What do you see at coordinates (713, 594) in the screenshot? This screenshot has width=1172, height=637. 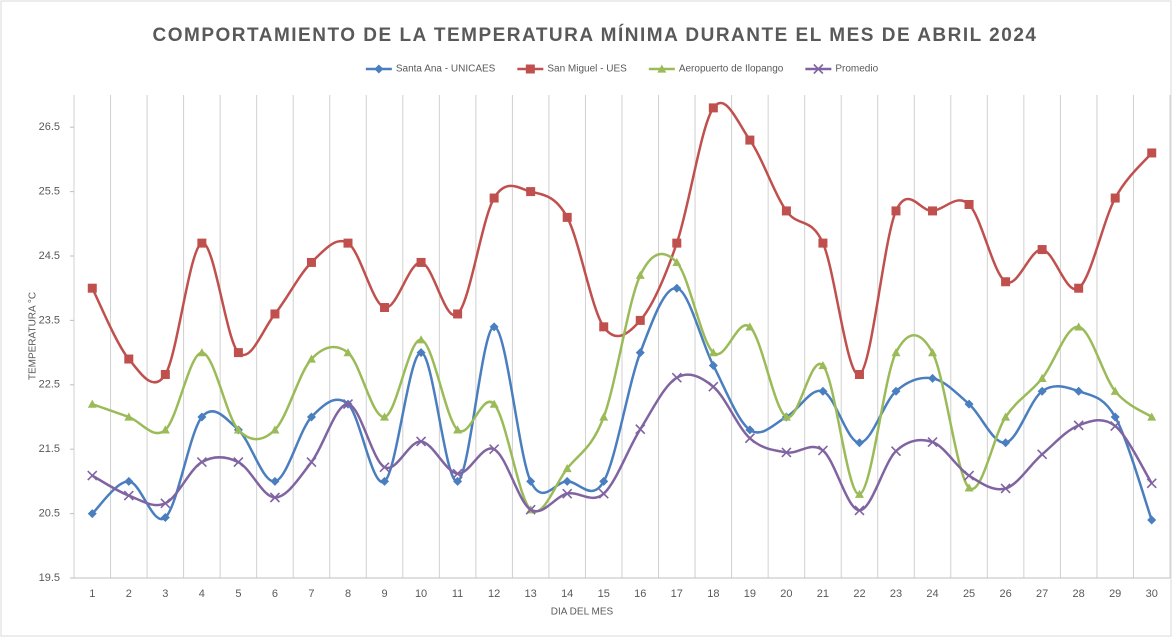 I see `x-tick-label: 18` at bounding box center [713, 594].